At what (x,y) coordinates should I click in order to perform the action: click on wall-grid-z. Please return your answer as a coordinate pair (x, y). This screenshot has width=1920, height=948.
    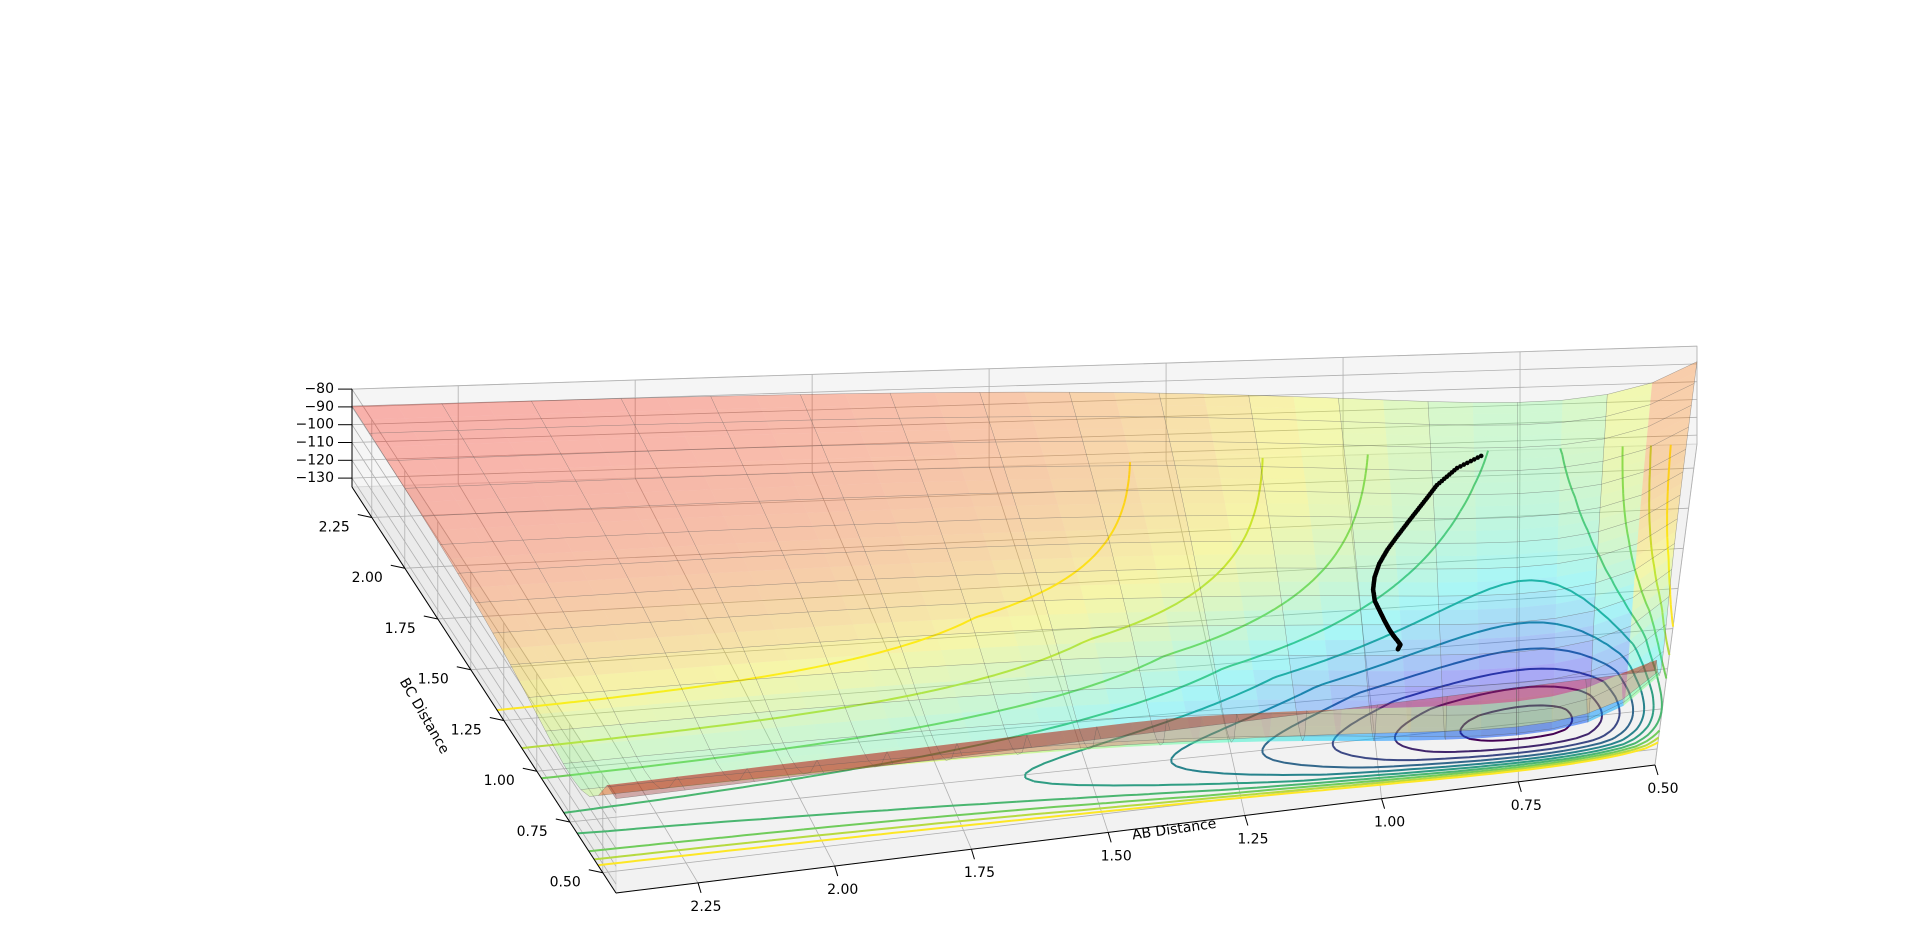
    Looking at the image, I should click on (484, 592).